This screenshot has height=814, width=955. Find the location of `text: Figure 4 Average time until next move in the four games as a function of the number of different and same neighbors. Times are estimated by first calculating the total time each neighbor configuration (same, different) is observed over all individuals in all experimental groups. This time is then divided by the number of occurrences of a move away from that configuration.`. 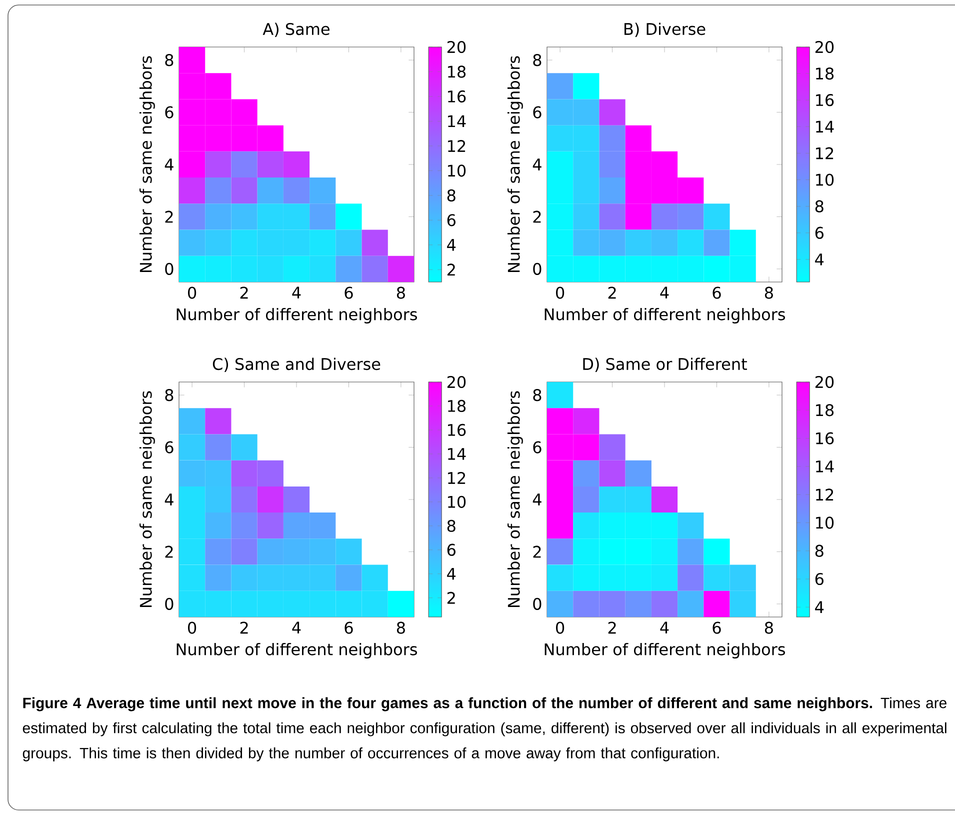

text: Figure 4 Average time until next move in the four games as a function of the number of different and same neighbors. Times are estimated by first calculating the total time each neighbor configuration (same, different) is observed over all individuals in all experimental groups. This time is then divided by the number of occurrences of a move away from that configuration. is located at coordinates (484, 729).